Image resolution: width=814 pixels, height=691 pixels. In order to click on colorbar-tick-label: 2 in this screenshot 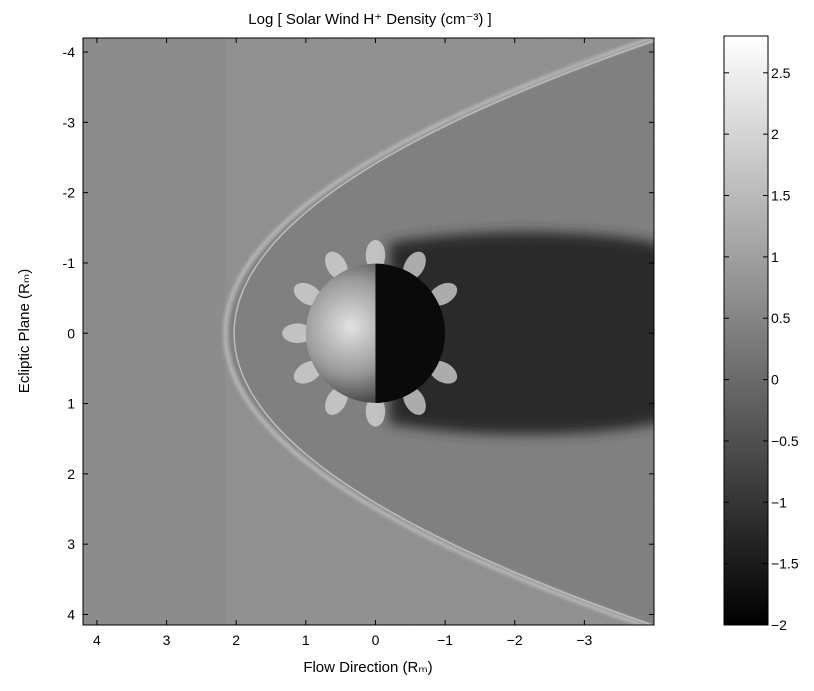, I will do `click(775, 134)`.